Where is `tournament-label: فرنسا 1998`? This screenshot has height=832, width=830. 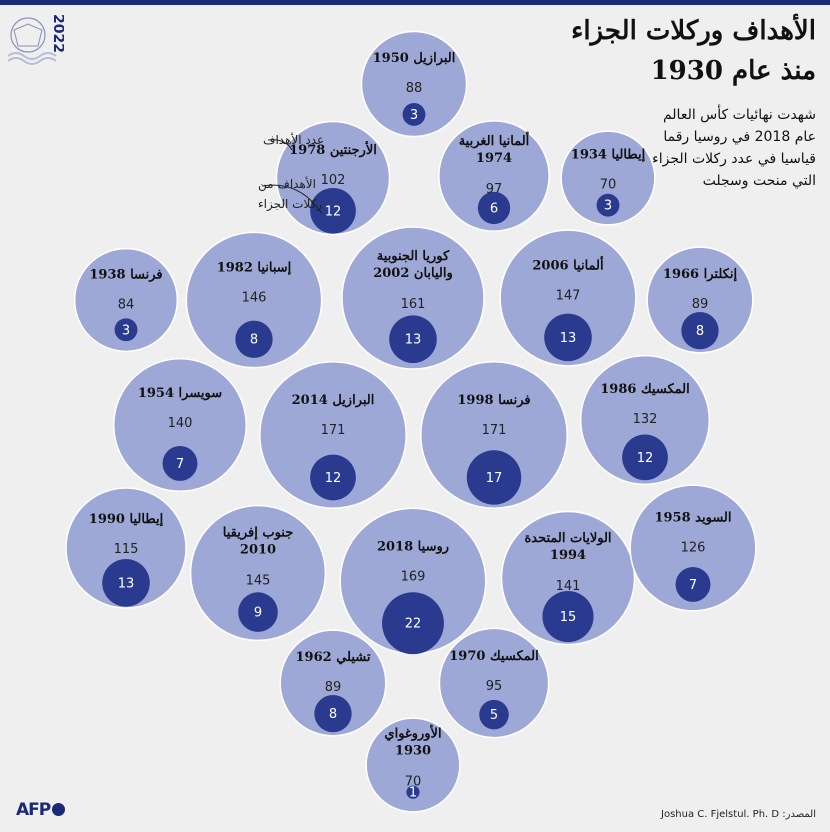
tournament-label: فرنسا 1998 is located at coordinates (493, 400).